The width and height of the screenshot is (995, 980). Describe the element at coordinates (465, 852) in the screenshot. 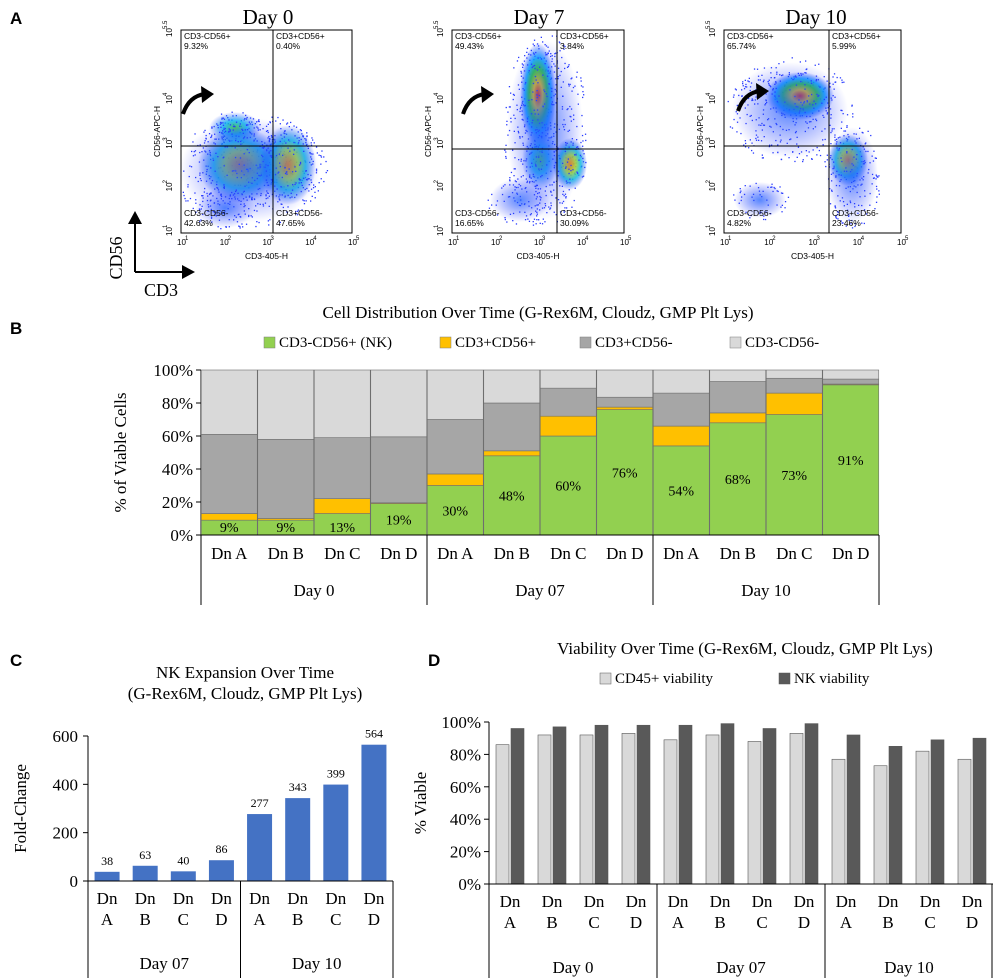

I see `y-tick-label: 20%` at that location.